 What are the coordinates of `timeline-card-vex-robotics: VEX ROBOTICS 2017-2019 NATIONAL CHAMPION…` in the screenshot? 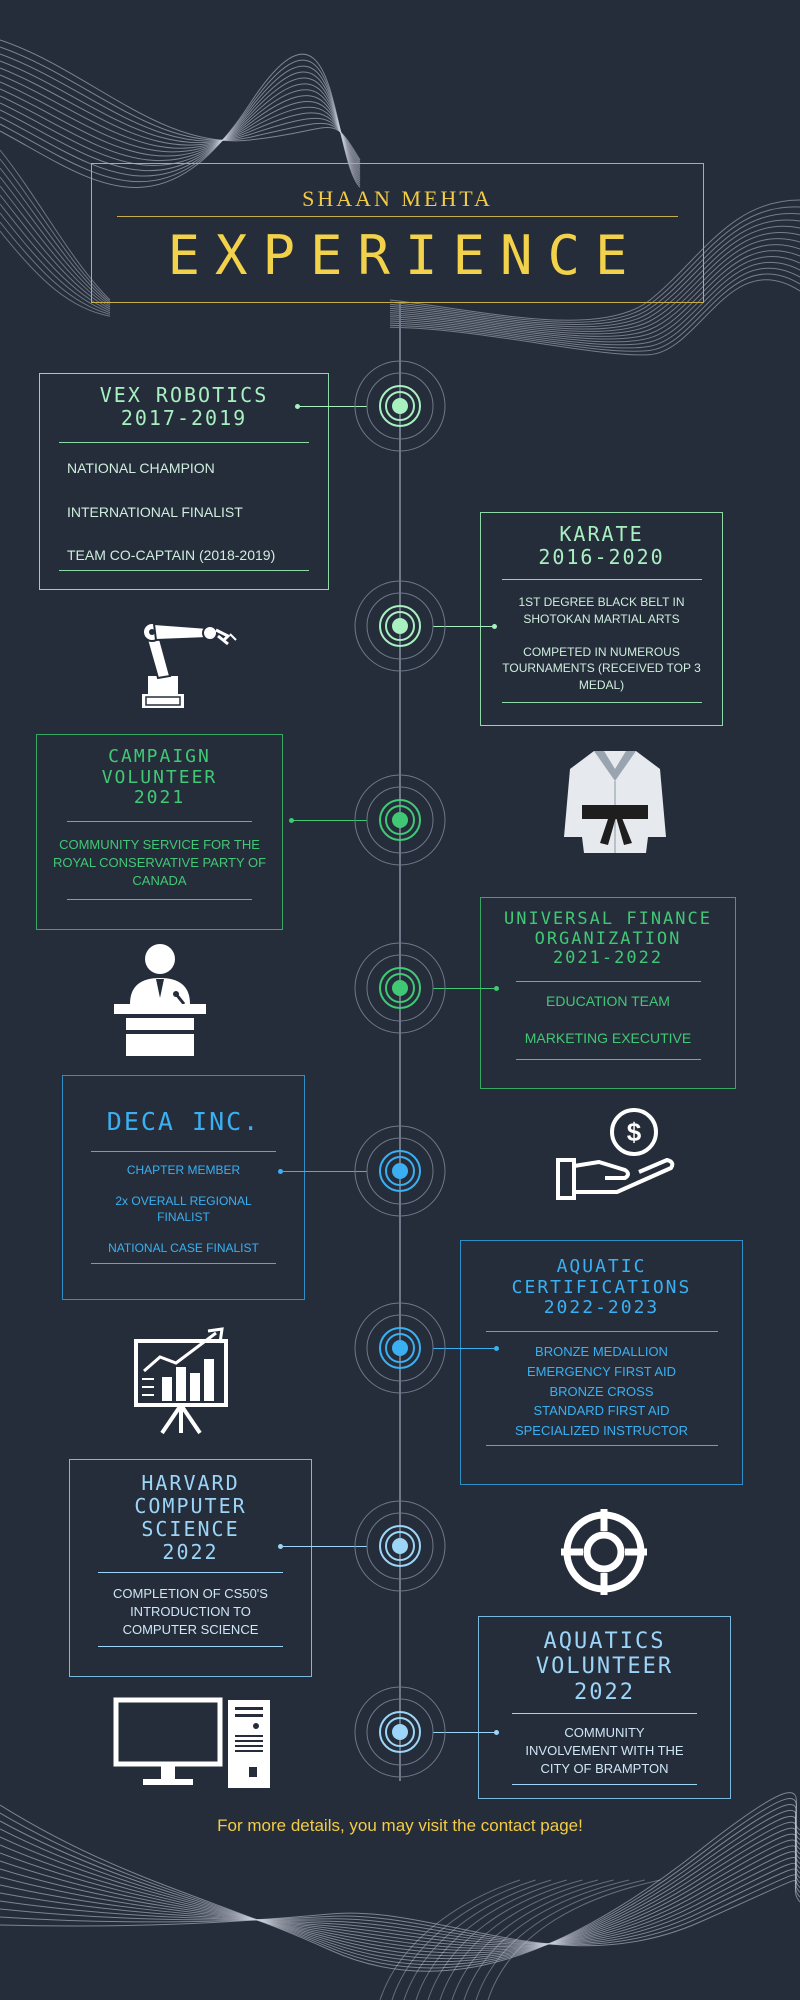 It's located at (184, 481).